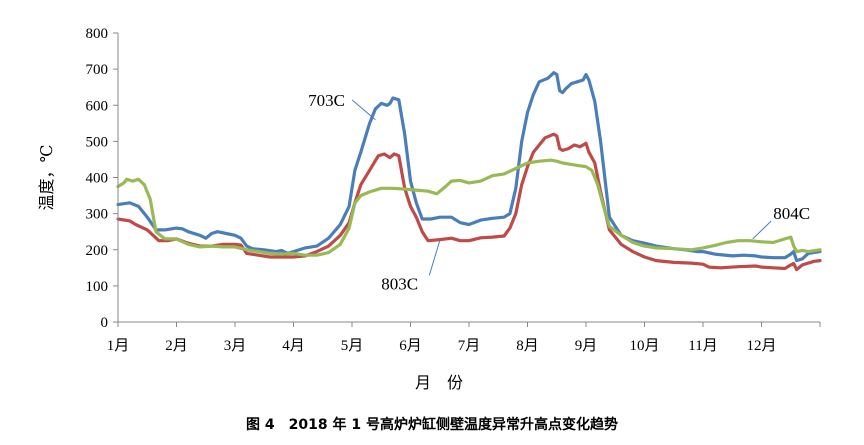 Image resolution: width=864 pixels, height=445 pixels. Describe the element at coordinates (702, 346) in the screenshot. I see `x-tick-label: 11月` at that location.